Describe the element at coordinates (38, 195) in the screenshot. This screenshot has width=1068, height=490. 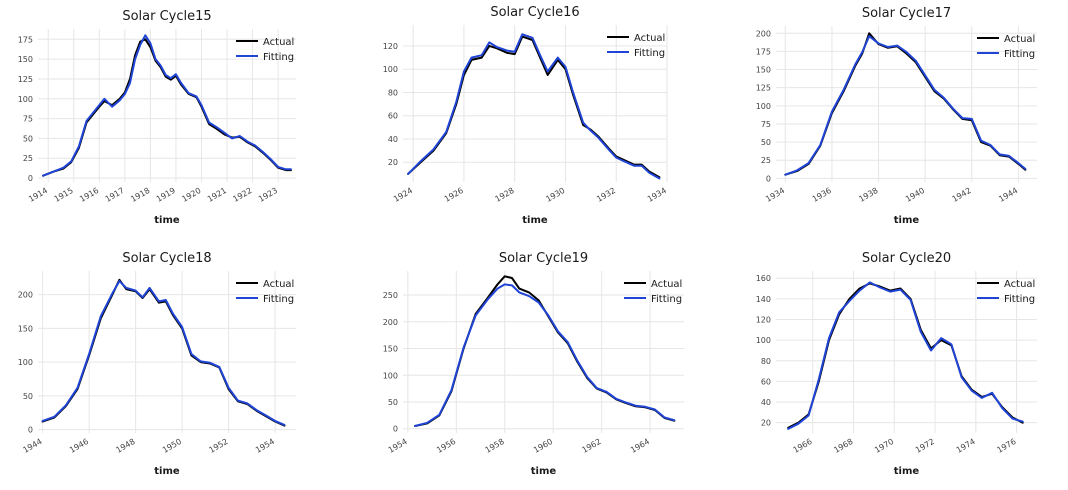
I see `x-tick-label: 1914` at that location.